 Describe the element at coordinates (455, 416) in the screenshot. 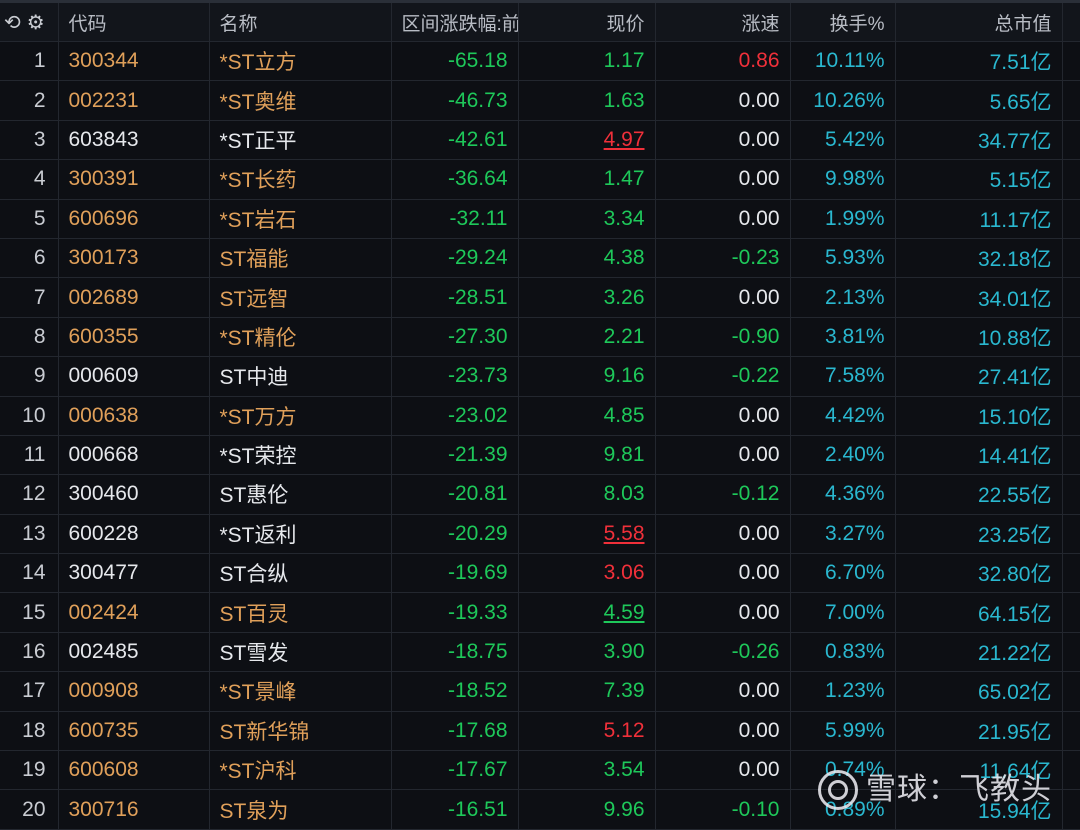

I see `range-change: -23.02` at that location.